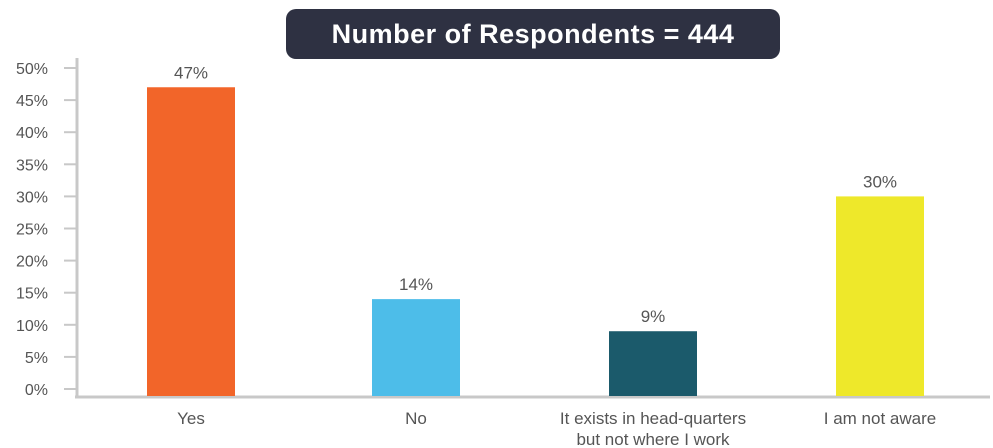 The width and height of the screenshot is (993, 448). What do you see at coordinates (653, 316) in the screenshot?
I see `data-label: 9%` at bounding box center [653, 316].